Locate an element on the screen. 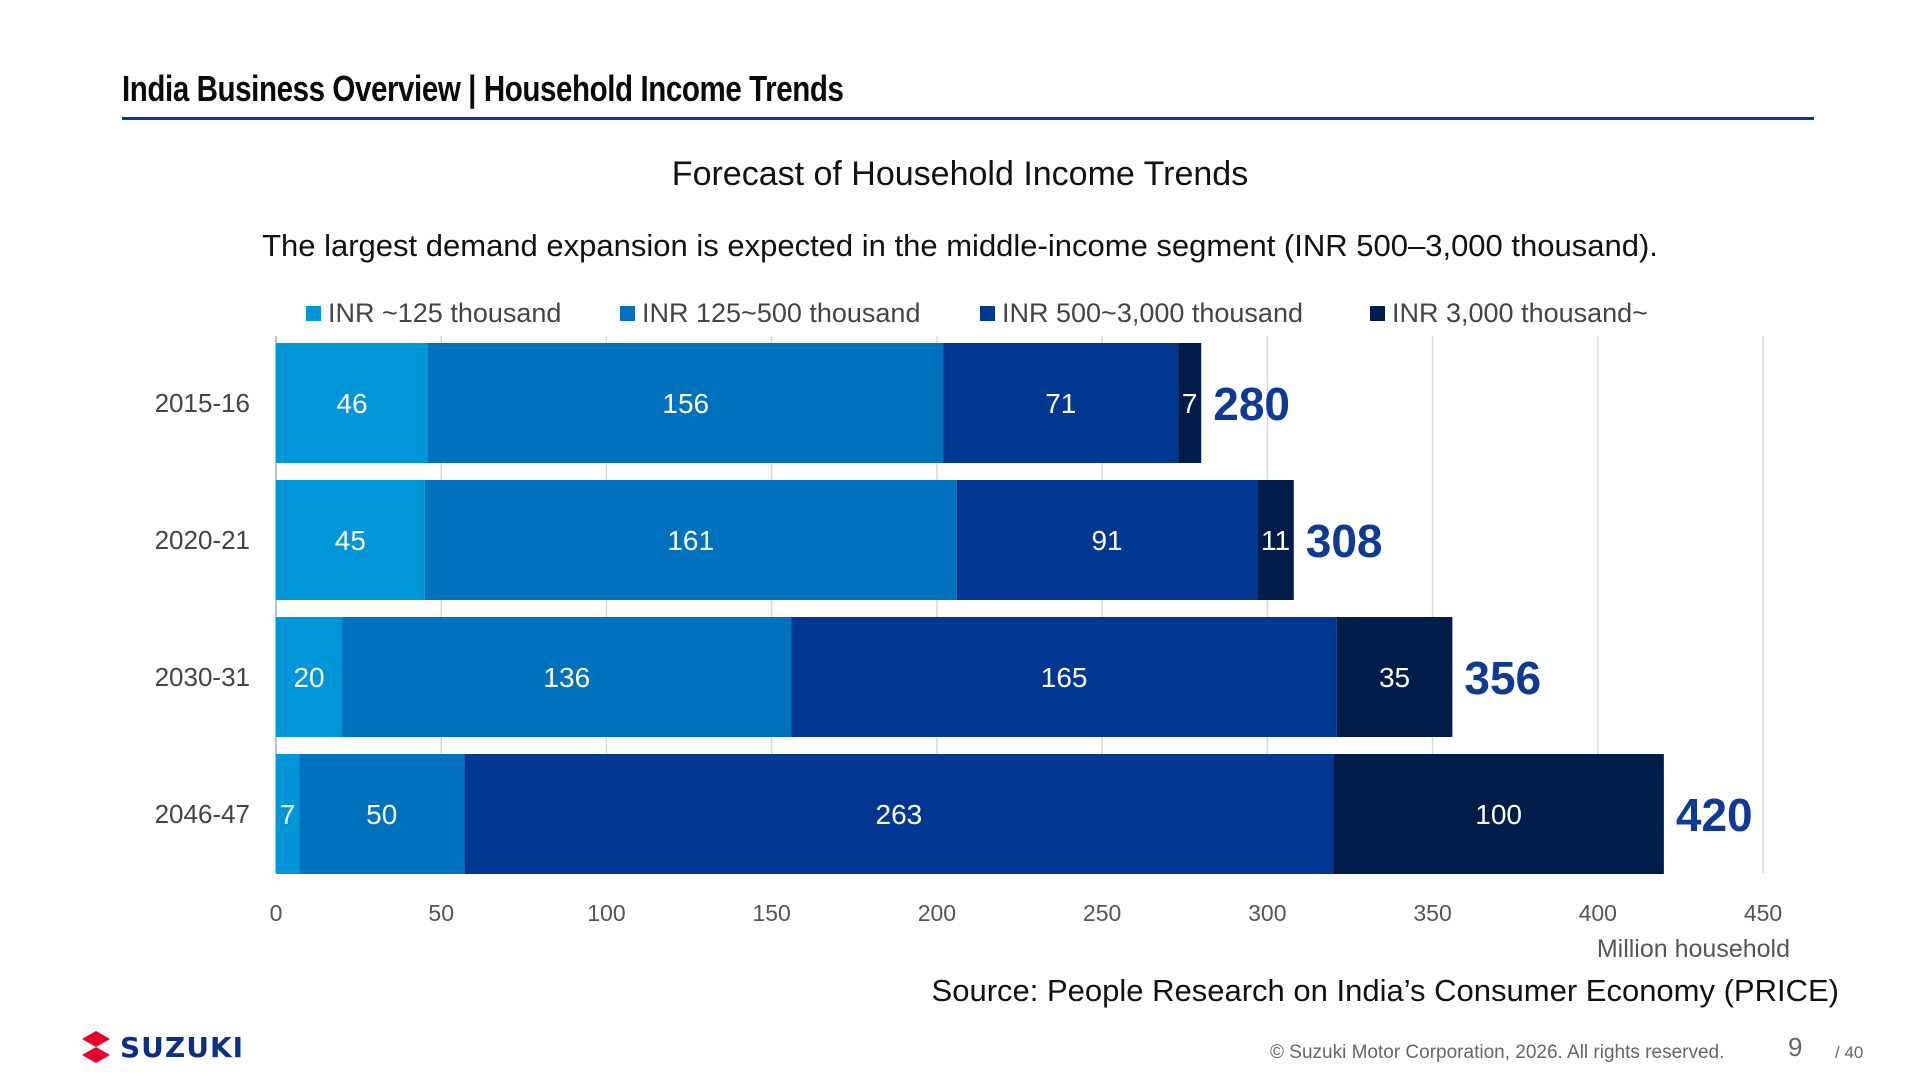  data-label: 11 is located at coordinates (1275, 540).